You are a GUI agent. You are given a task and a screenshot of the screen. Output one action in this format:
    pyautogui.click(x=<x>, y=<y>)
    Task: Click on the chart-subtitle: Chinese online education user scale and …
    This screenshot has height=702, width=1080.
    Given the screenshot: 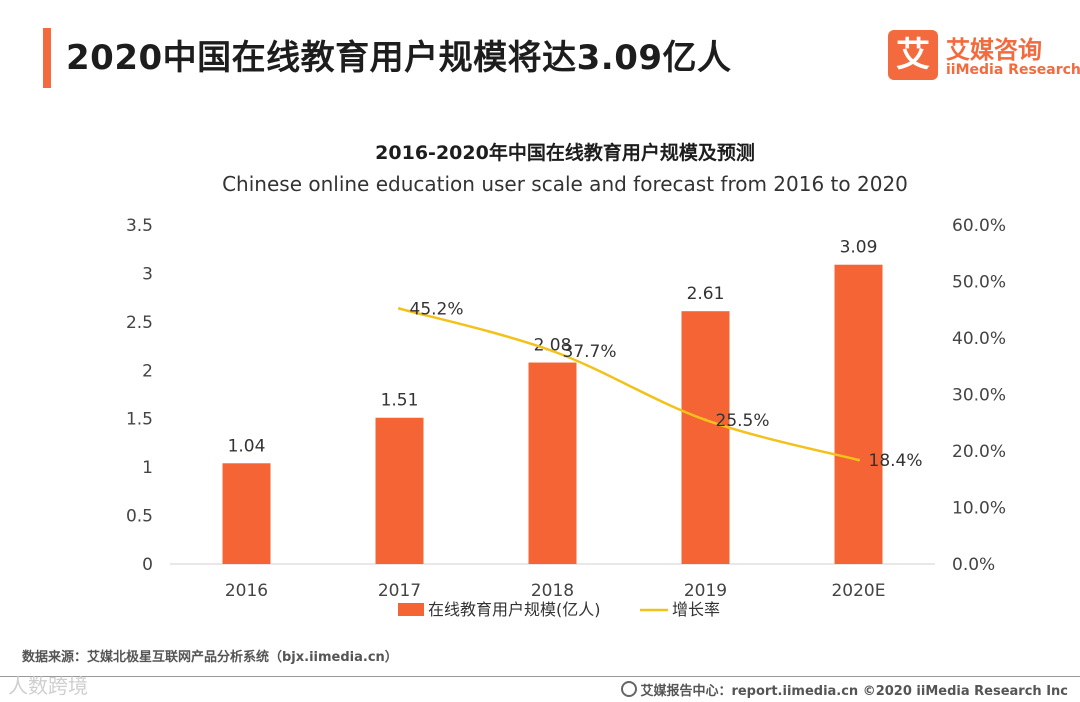 What is the action you would take?
    pyautogui.click(x=565, y=184)
    